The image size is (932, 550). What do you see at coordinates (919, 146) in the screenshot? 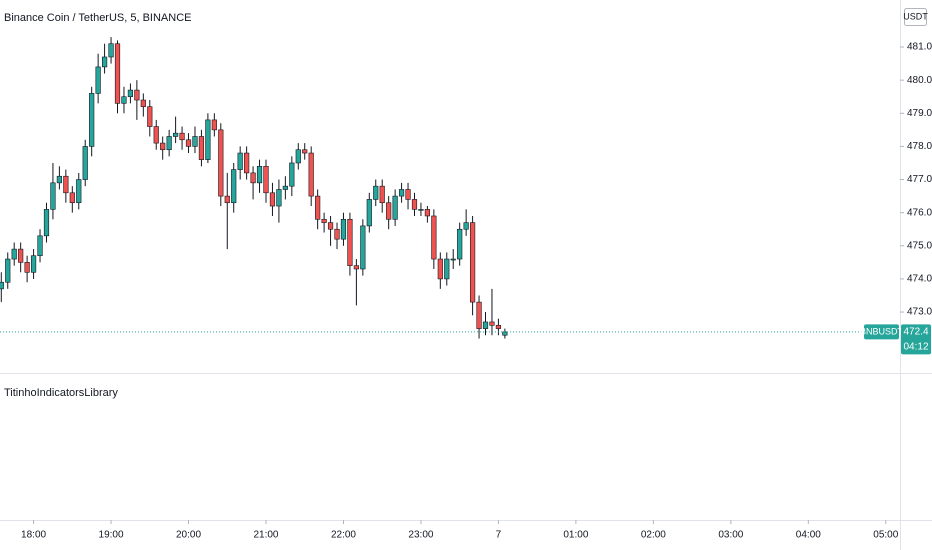
I see `y-tick-label: 478.0` at bounding box center [919, 146].